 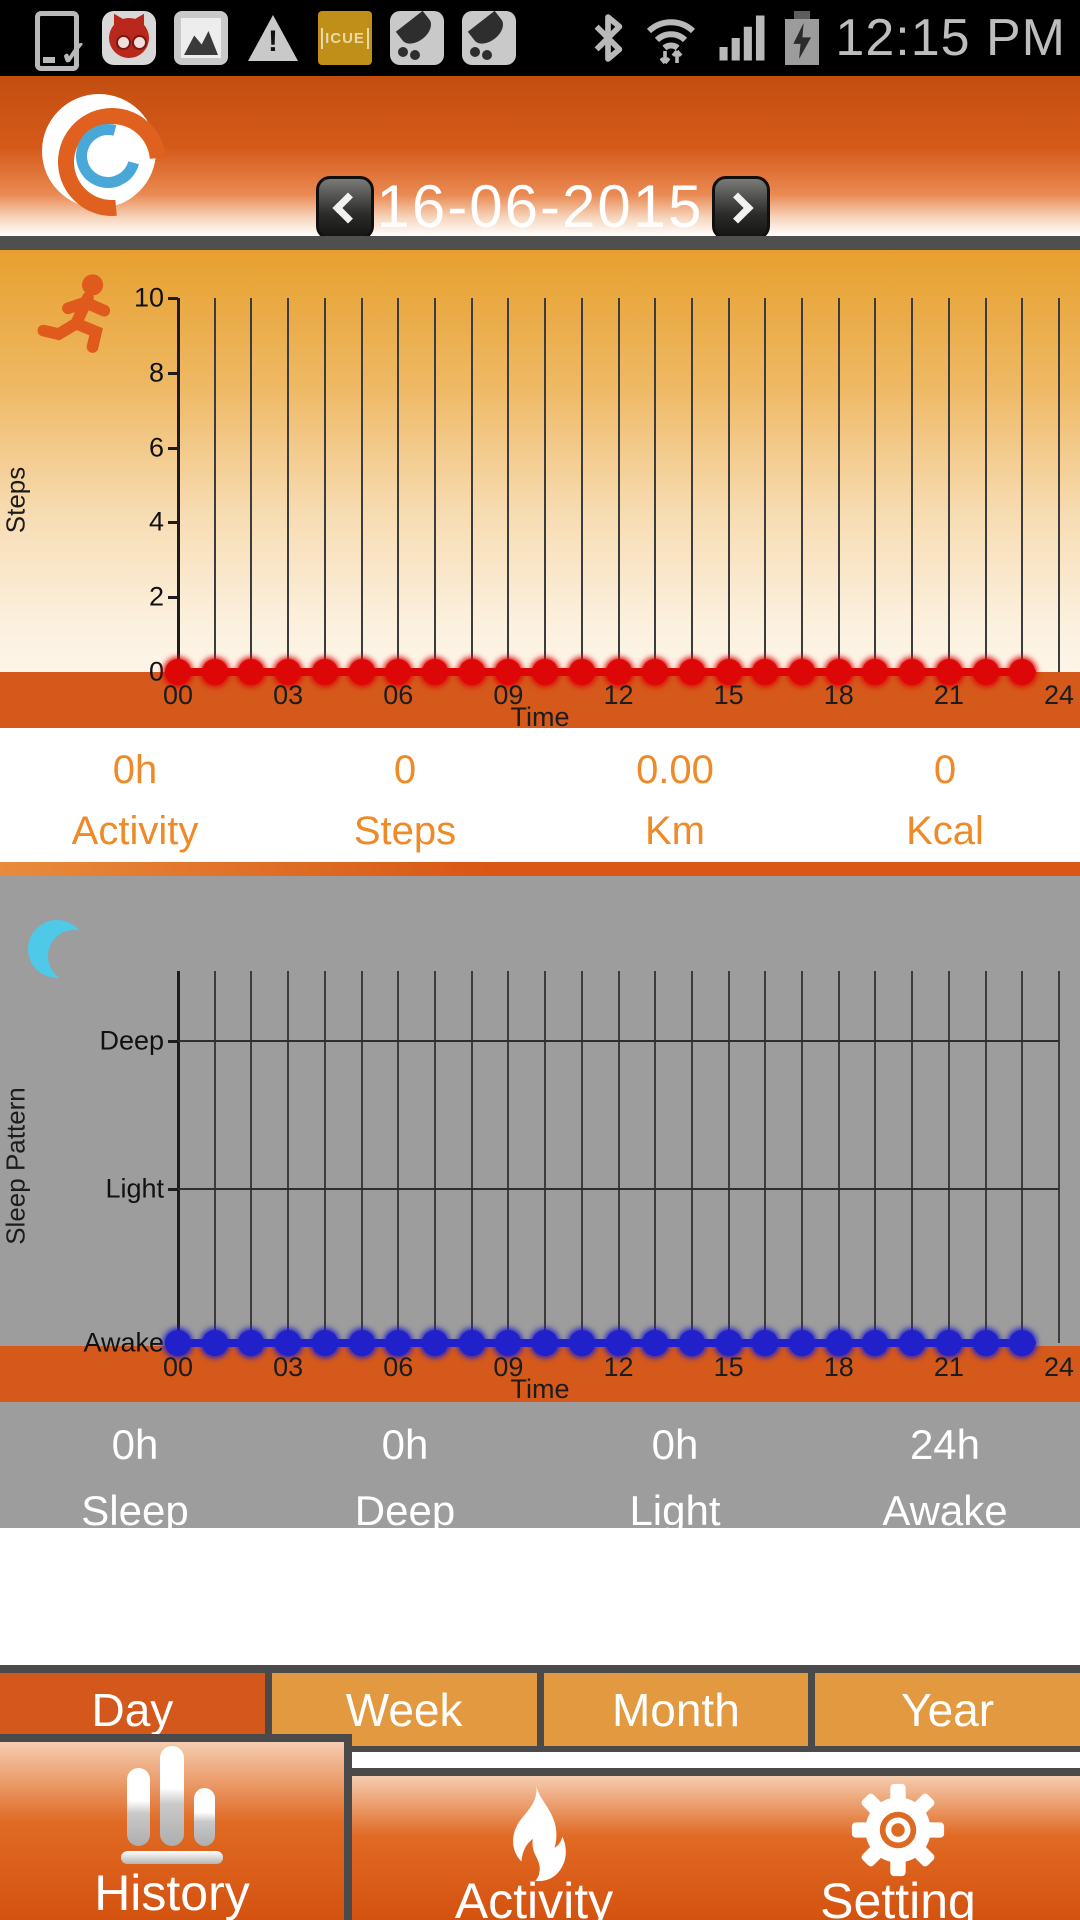 What do you see at coordinates (676, 1709) in the screenshot?
I see `tab-month: Month` at bounding box center [676, 1709].